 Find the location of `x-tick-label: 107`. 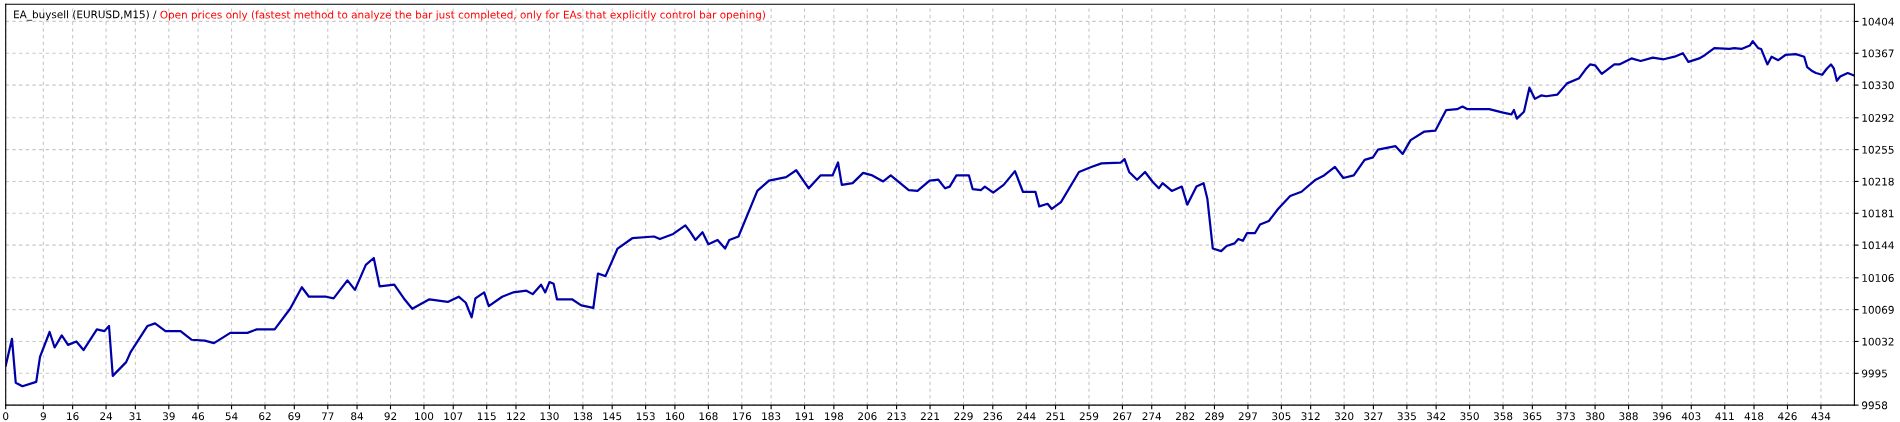

x-tick-label: 107 is located at coordinates (453, 416).